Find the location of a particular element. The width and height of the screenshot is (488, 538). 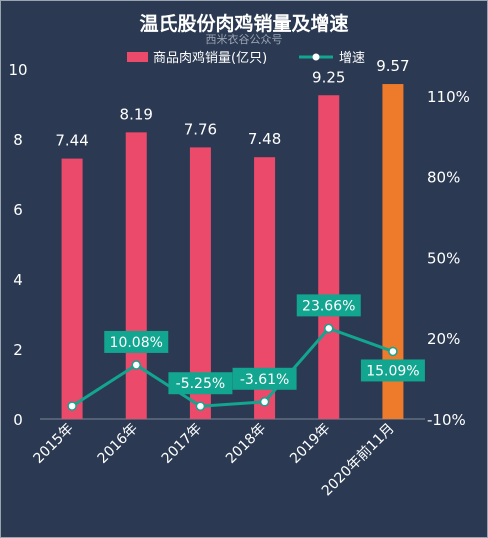

legend: 商品肉鸡销量(亿只) 增速 is located at coordinates (246, 58).